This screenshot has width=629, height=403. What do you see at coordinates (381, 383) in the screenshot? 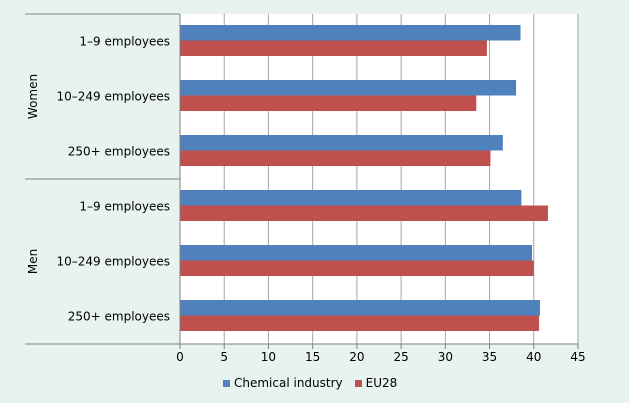
I see `legend-label-eu28: EU28` at bounding box center [381, 383].